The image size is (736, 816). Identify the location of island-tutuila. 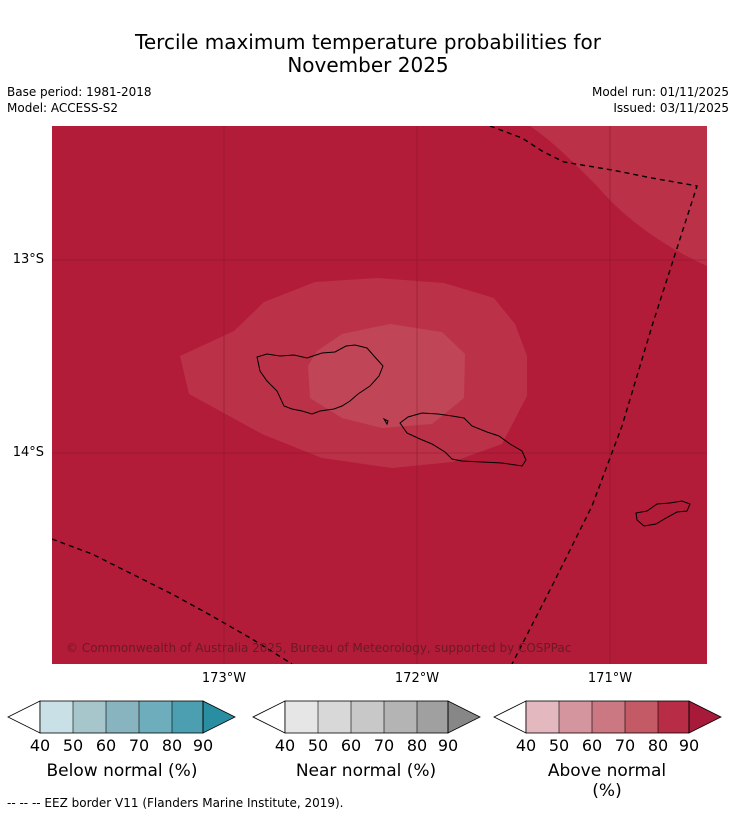
(663, 513).